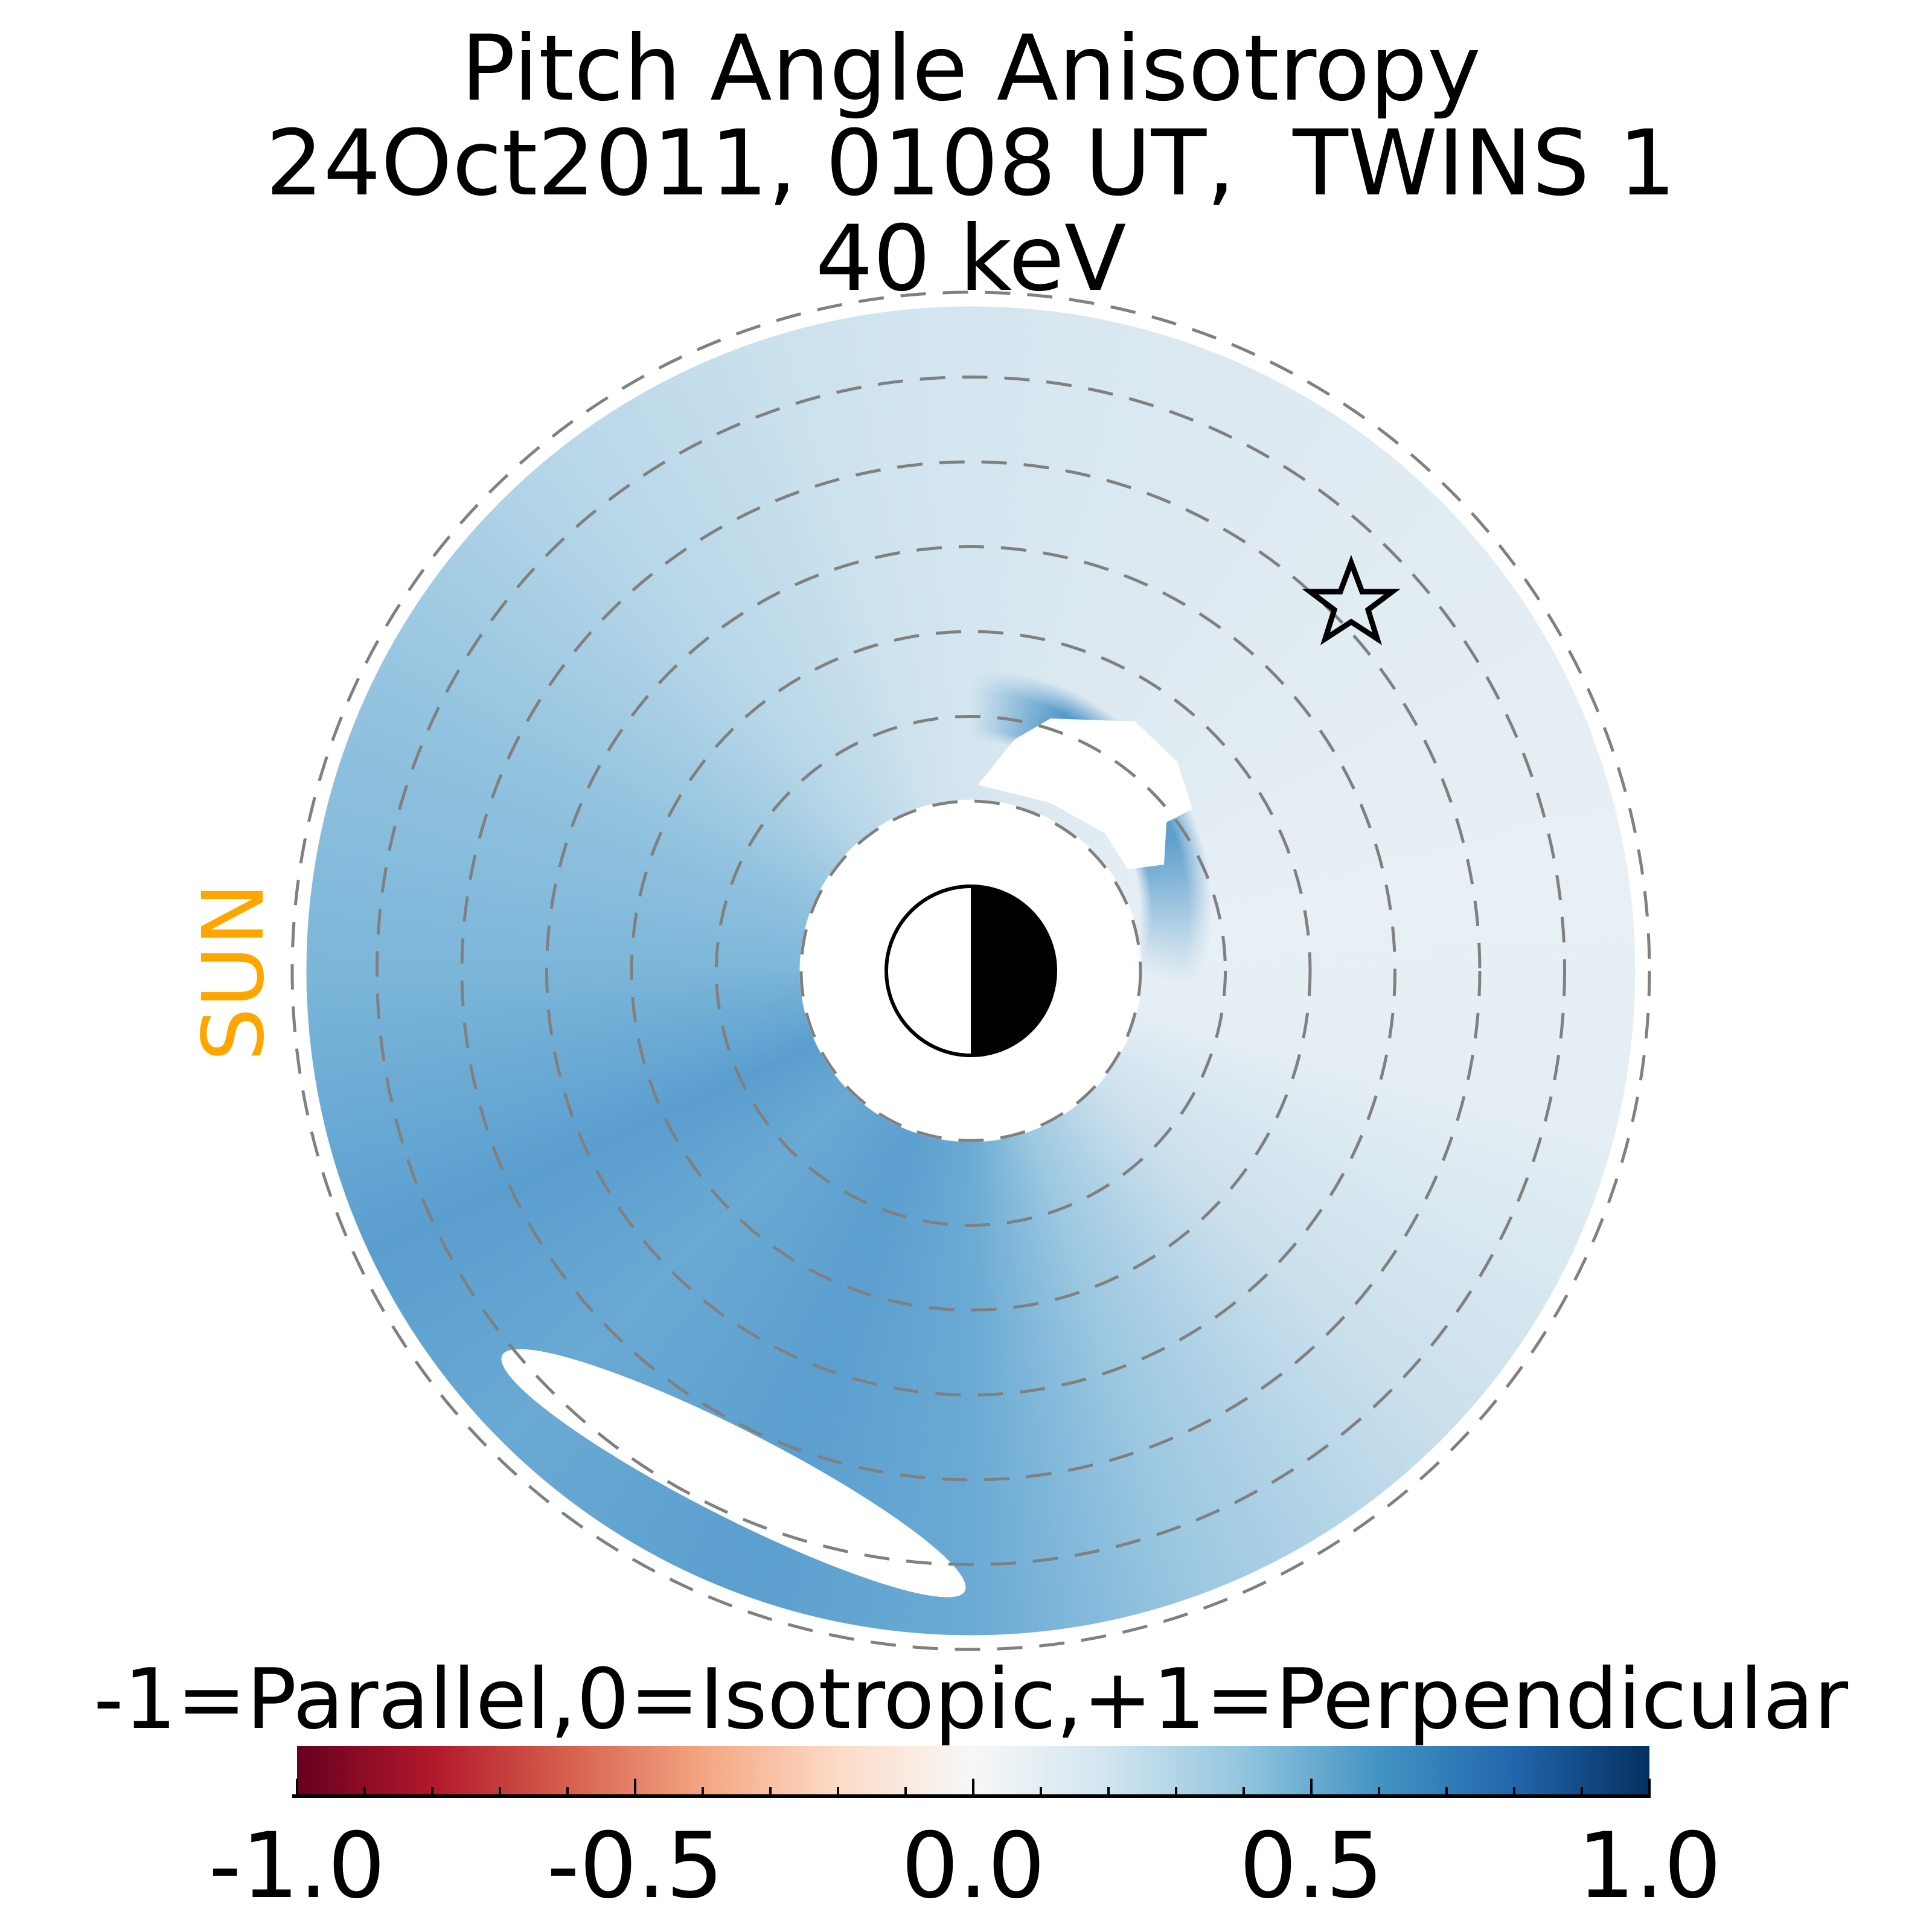  I want to click on data-gap-crescent, so click(734, 1473).